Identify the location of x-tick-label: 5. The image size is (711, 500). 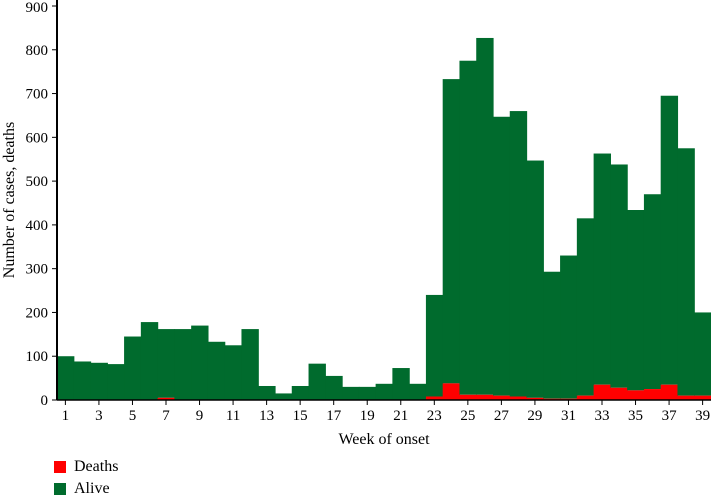
(133, 416).